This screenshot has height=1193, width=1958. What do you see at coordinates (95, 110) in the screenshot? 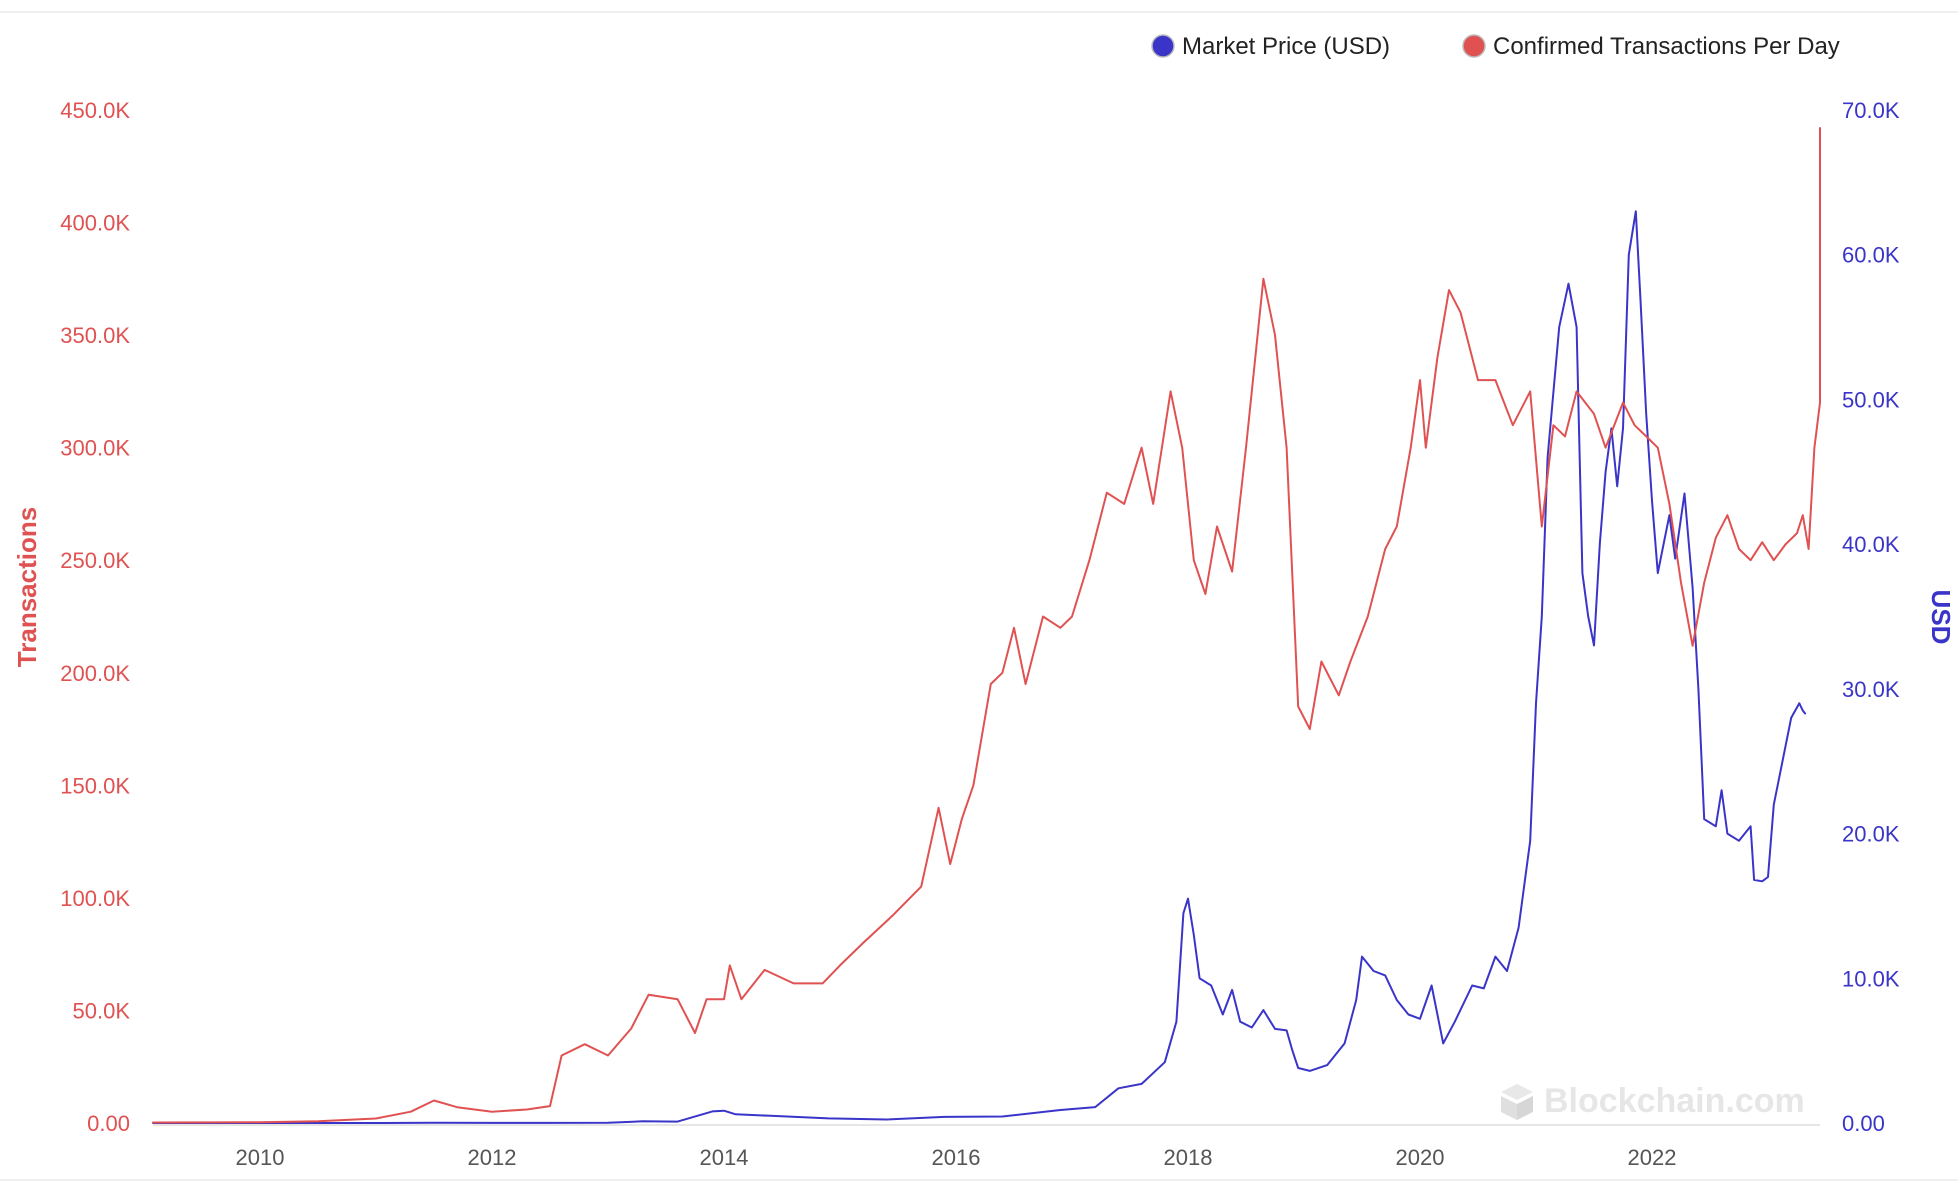
I see `left-tick-label: 450.0K` at bounding box center [95, 110].